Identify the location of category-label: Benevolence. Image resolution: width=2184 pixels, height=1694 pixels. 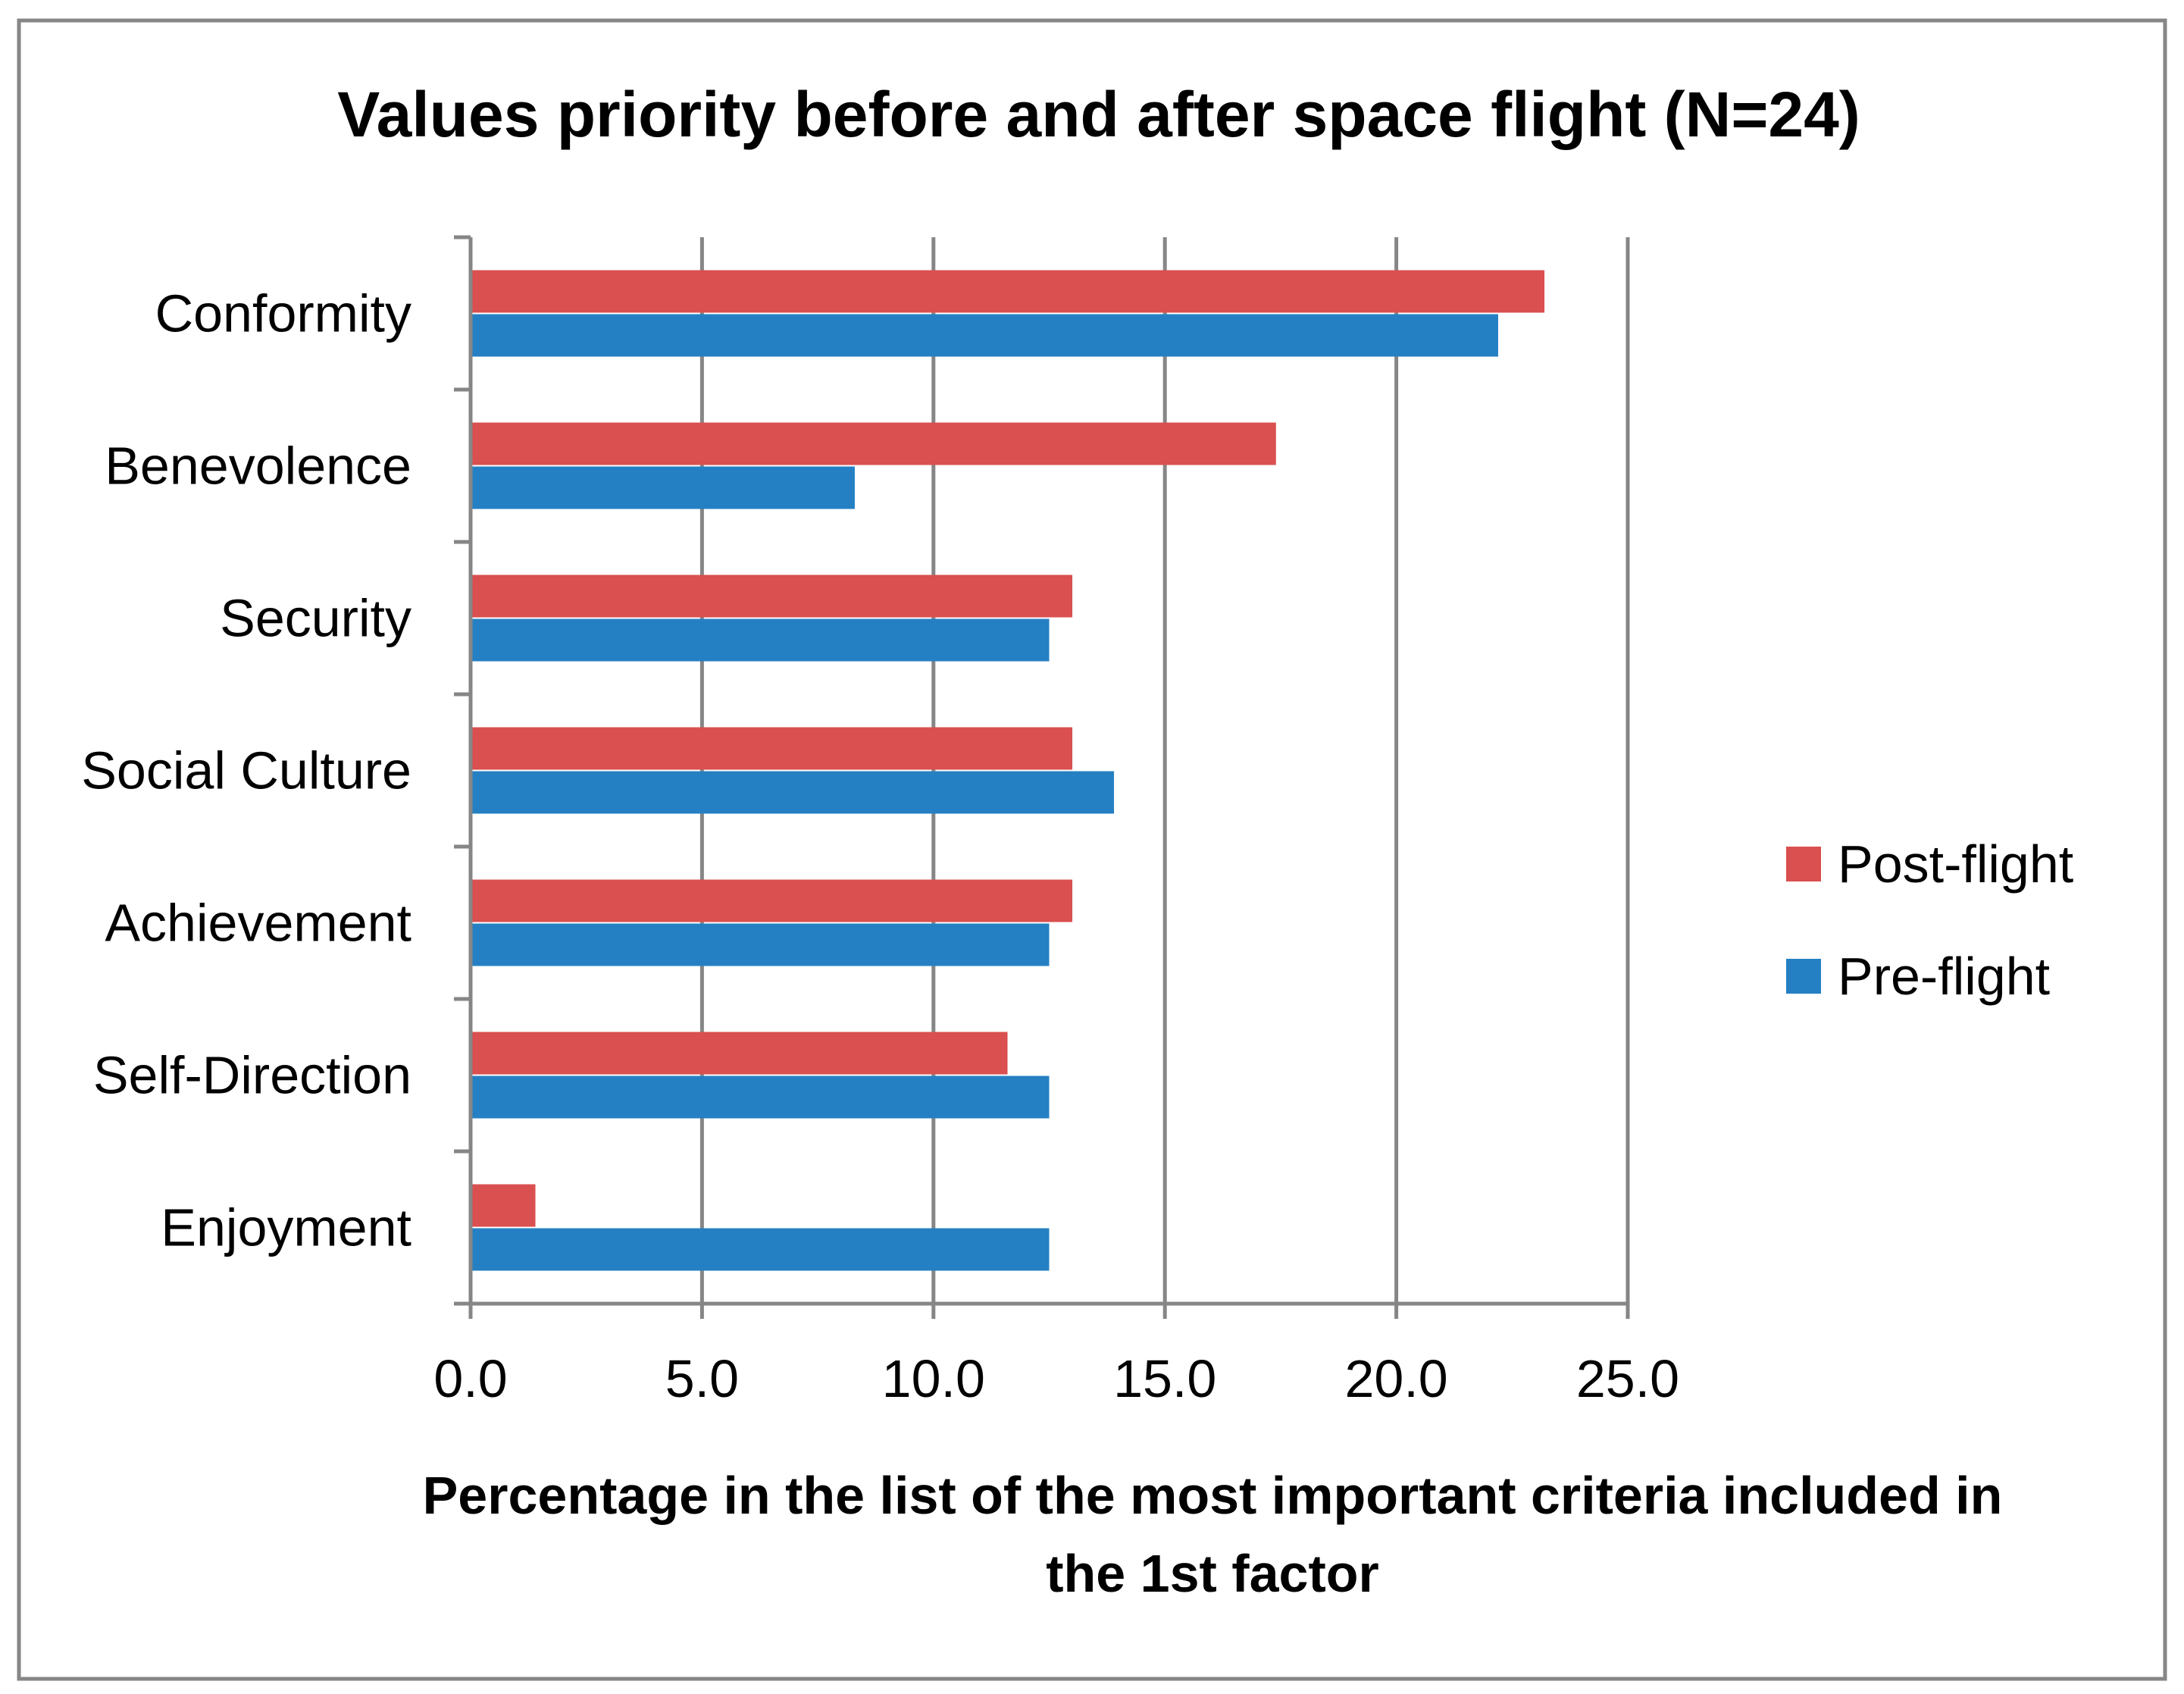
(258, 466).